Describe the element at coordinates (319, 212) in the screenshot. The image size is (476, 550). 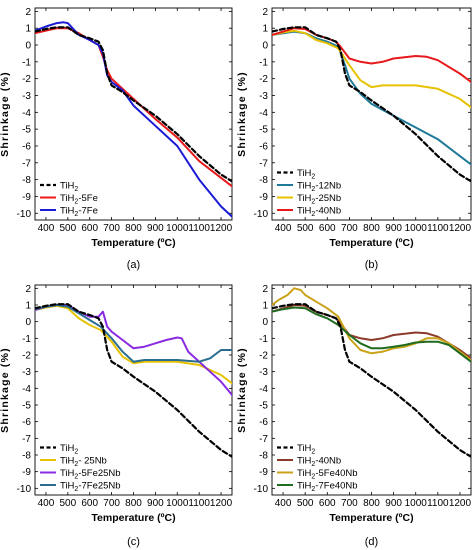
I see `legend-entry-label: TiH2-40Nb` at that location.